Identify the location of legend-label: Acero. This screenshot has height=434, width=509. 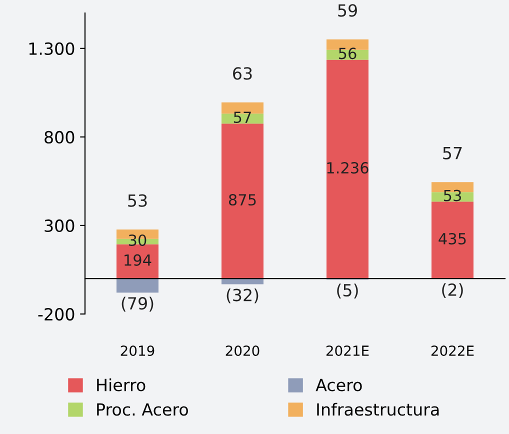
(339, 385).